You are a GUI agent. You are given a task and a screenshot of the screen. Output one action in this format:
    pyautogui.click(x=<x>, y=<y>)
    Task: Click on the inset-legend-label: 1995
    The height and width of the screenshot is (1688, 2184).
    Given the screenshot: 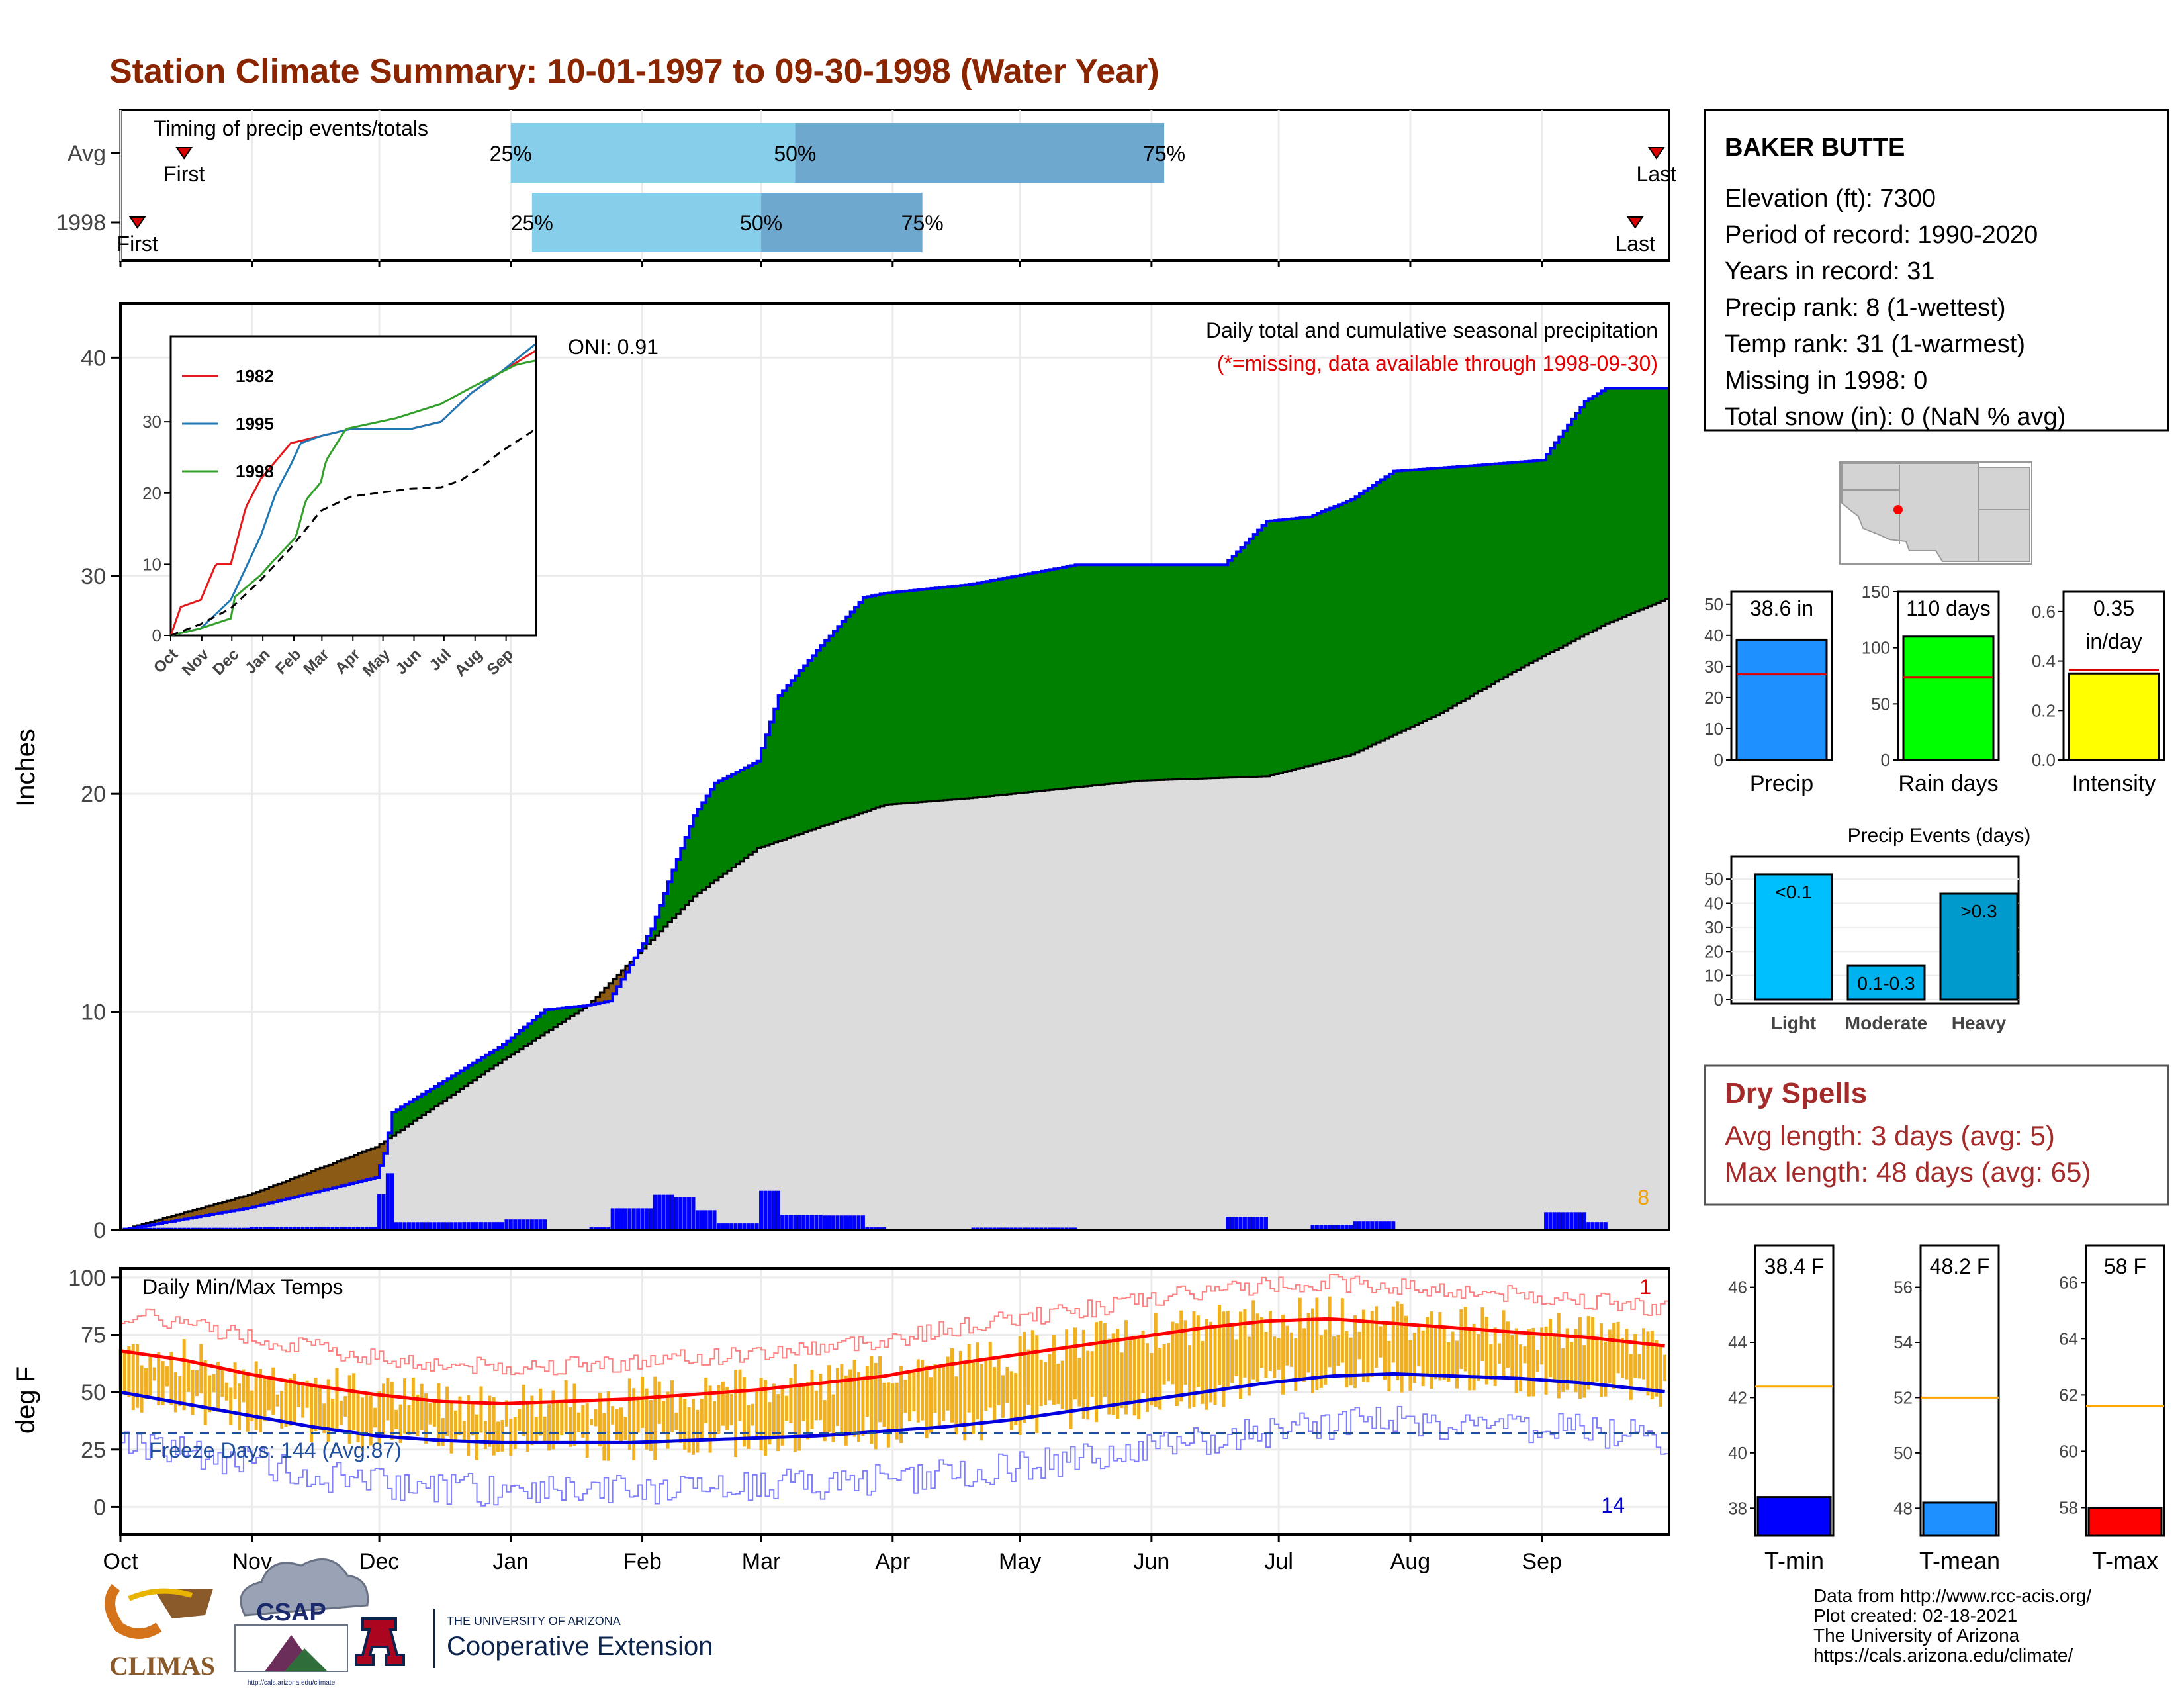 What is the action you would take?
    pyautogui.click(x=255, y=424)
    